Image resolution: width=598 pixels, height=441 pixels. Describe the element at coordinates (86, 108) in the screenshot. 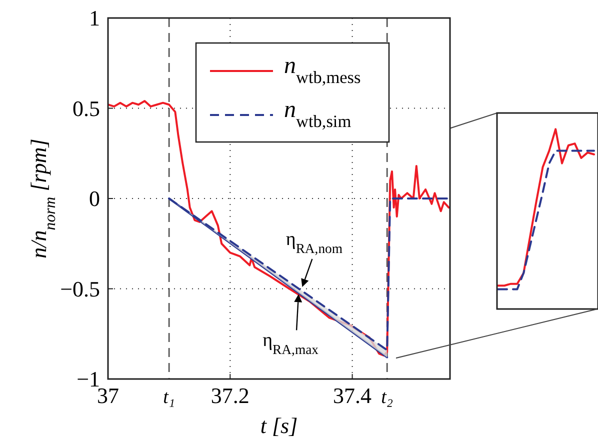

I see `y-tick-label: 0.5` at that location.